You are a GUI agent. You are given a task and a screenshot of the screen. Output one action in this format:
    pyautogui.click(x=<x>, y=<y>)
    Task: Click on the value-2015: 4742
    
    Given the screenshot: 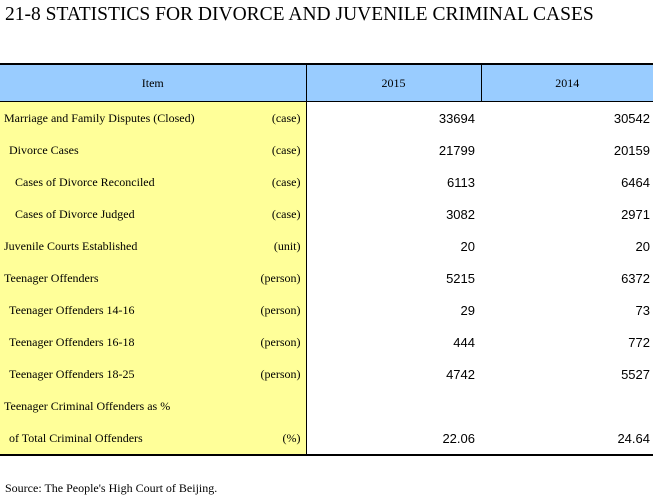 What is the action you would take?
    pyautogui.click(x=460, y=374)
    